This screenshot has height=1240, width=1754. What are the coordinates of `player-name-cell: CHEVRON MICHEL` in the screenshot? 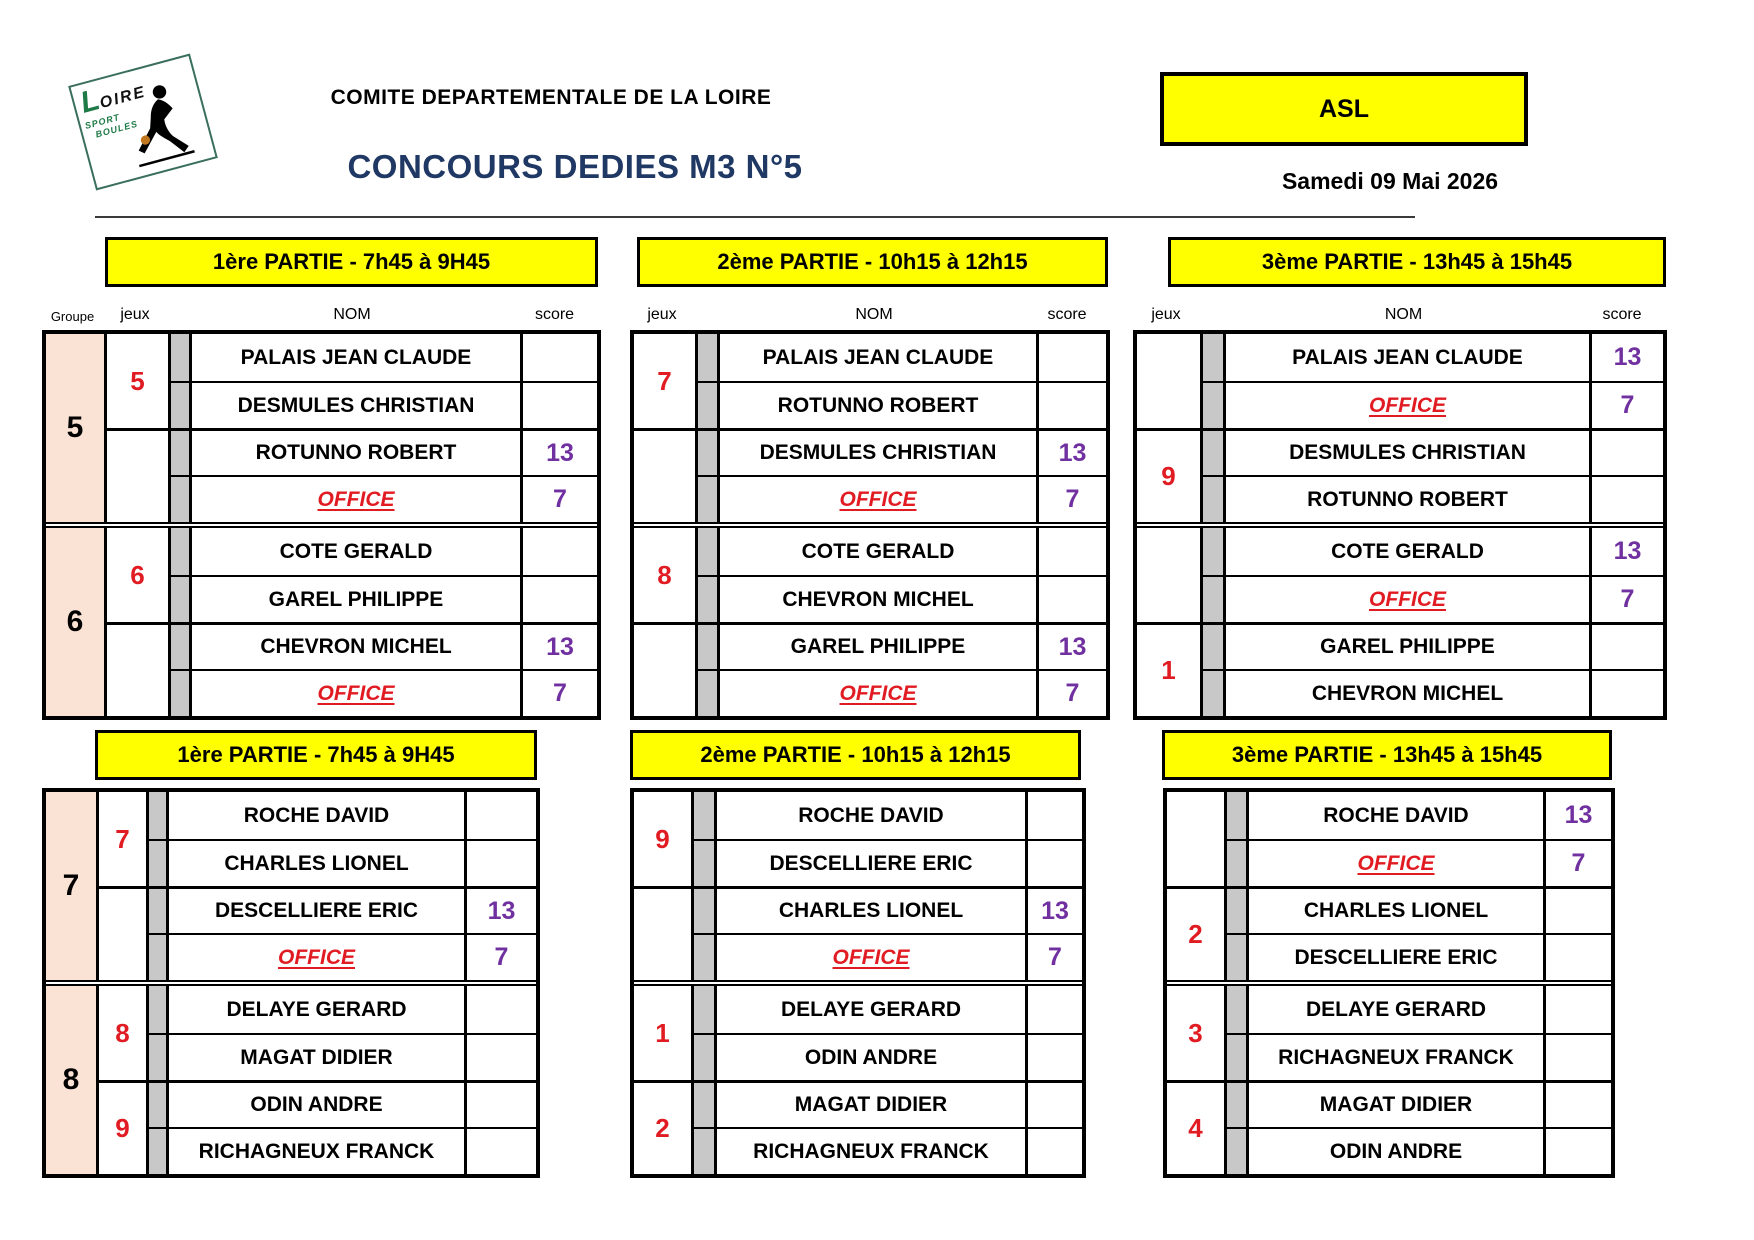 It's located at (356, 645).